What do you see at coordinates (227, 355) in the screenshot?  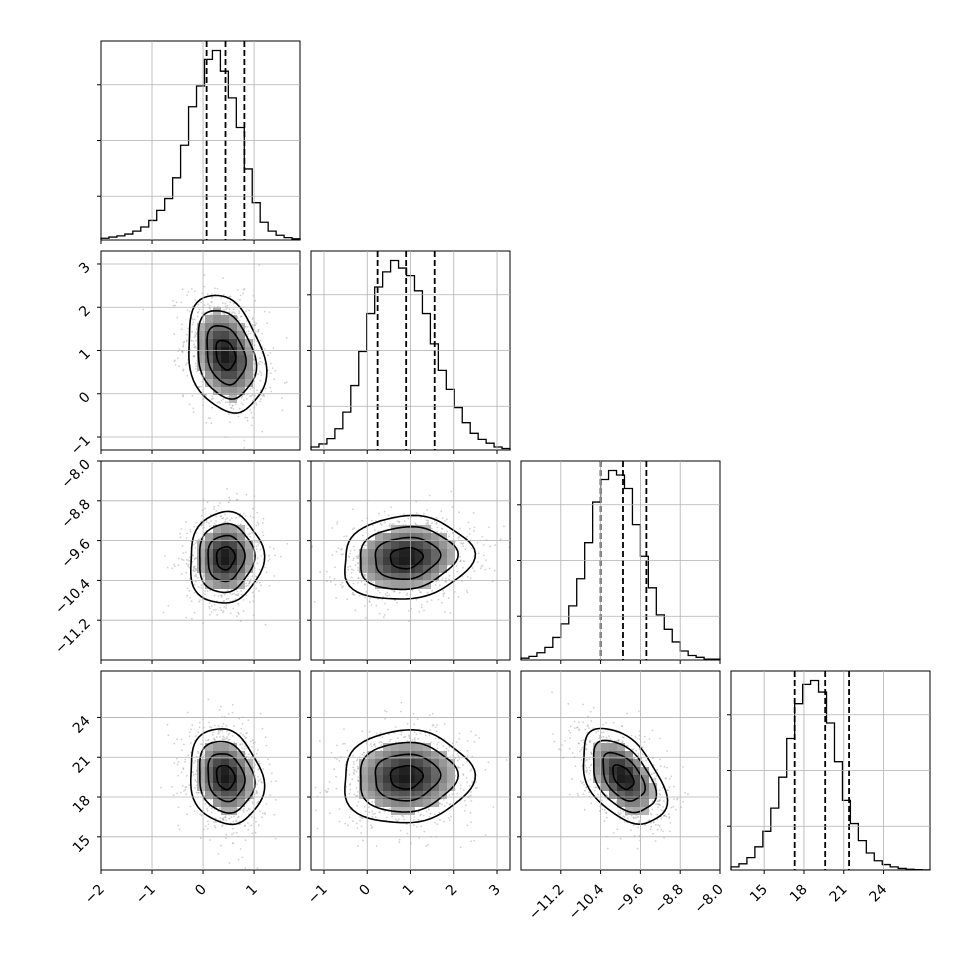 I see `density-contour` at bounding box center [227, 355].